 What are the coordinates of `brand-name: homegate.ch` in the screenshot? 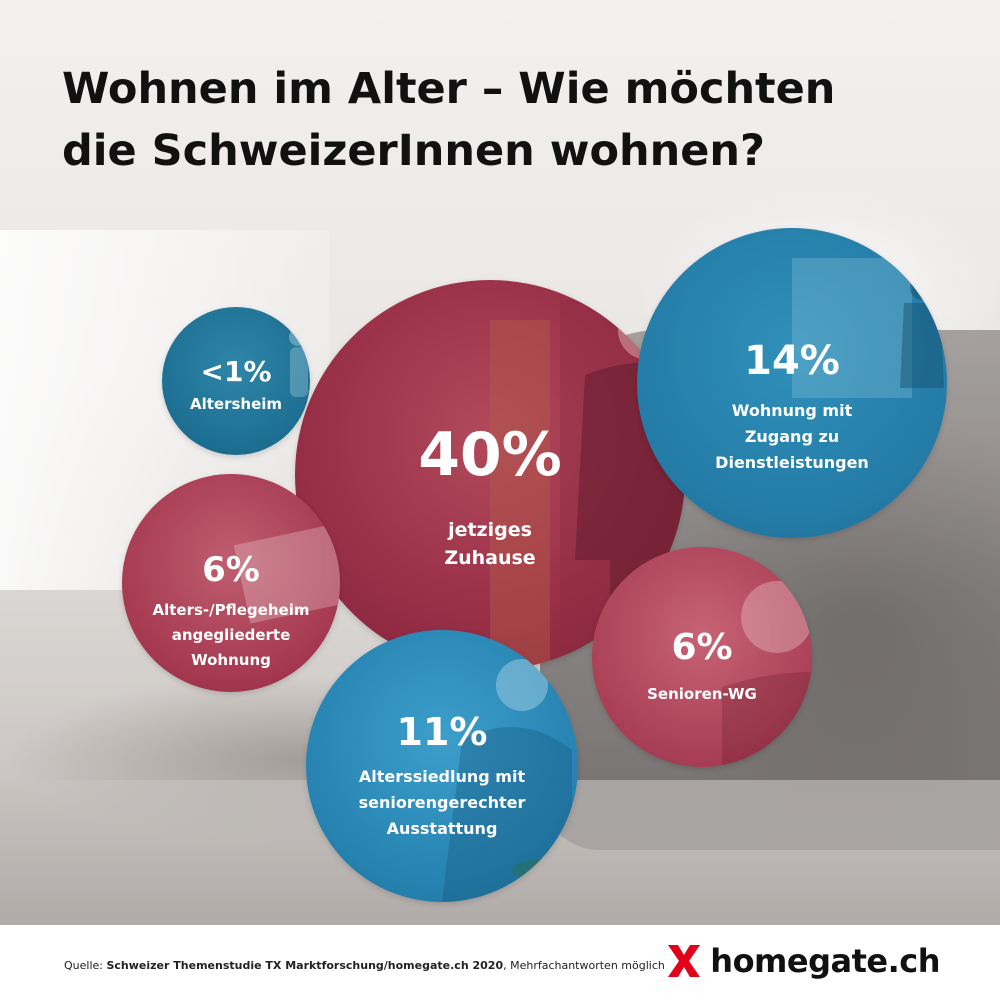 It's located at (825, 961).